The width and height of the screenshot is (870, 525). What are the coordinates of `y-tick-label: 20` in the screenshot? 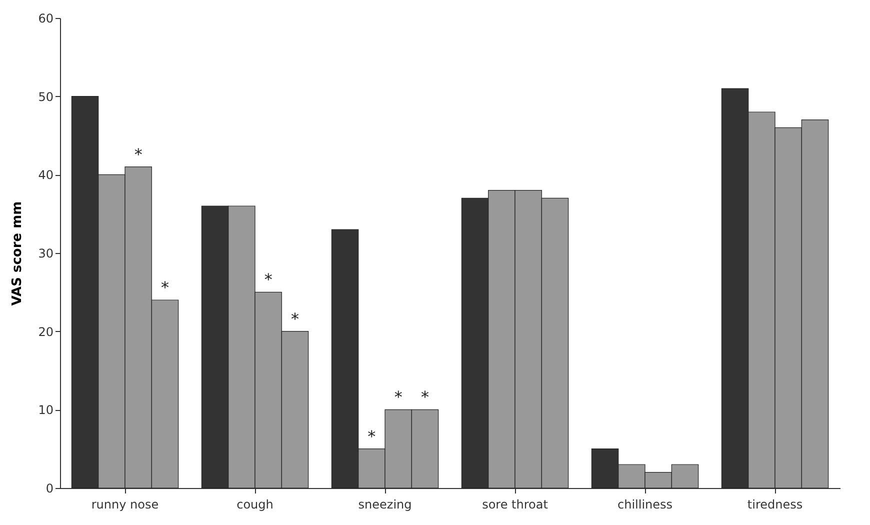 It's located at (46, 331).